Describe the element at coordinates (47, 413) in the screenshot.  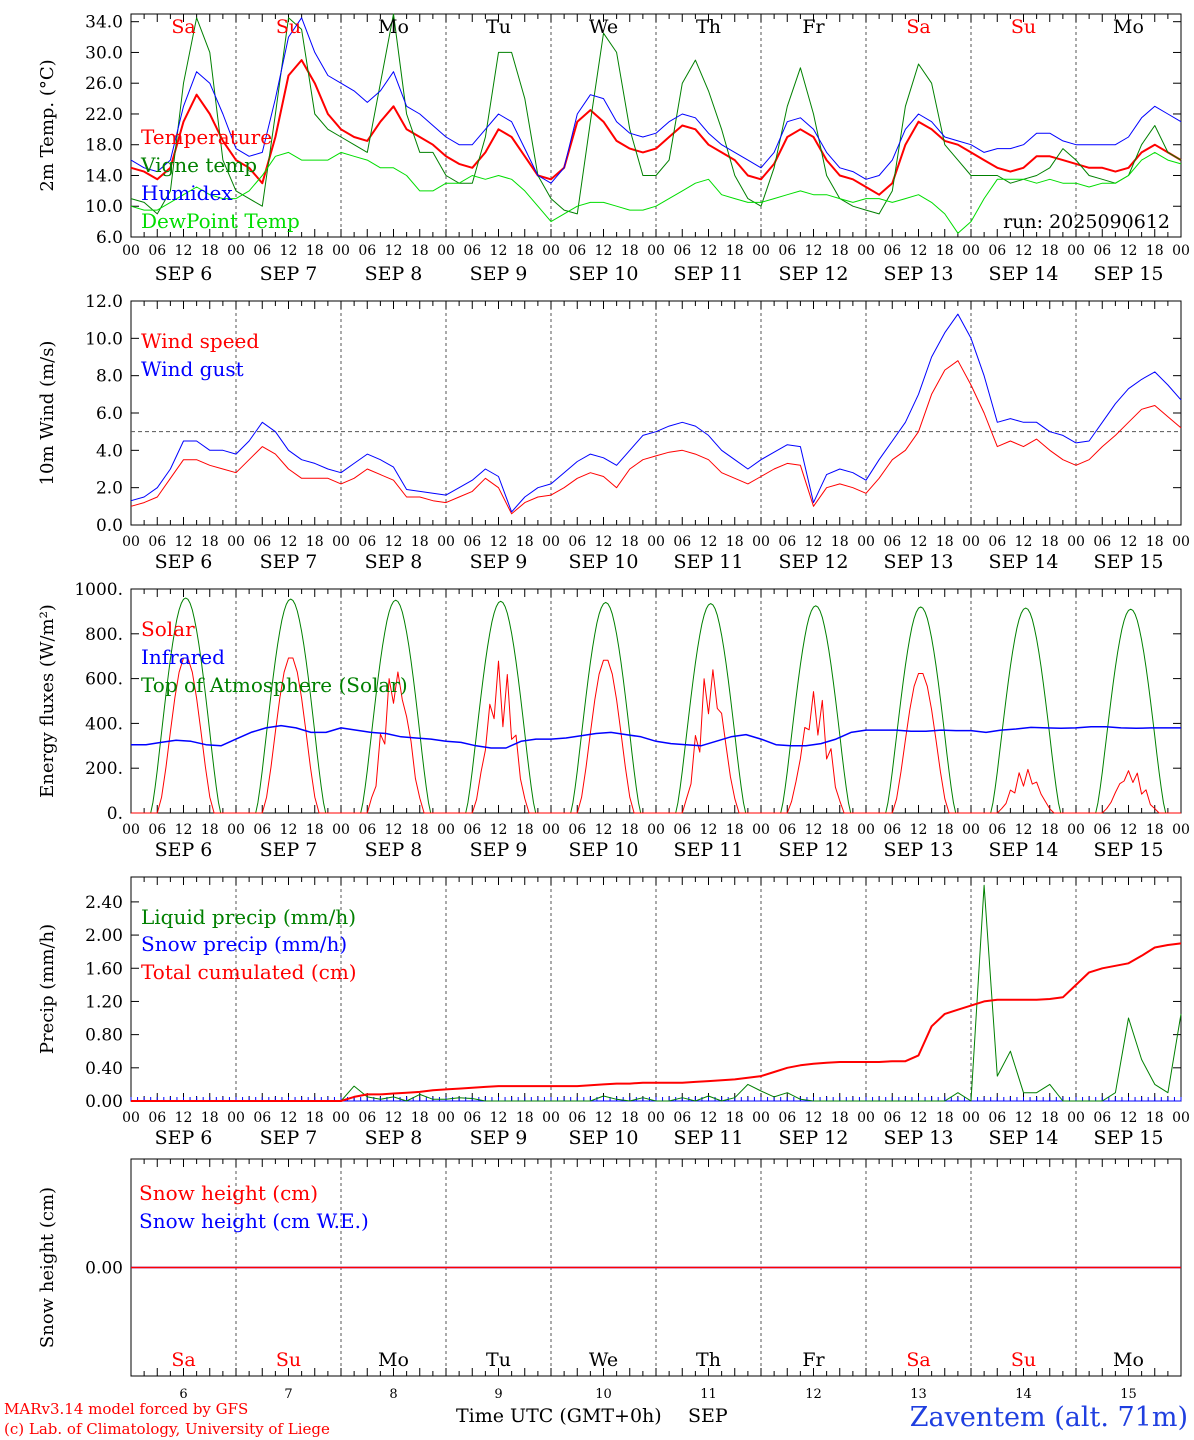
I see `y-axis-label: 10m Wind (m/s)` at that location.